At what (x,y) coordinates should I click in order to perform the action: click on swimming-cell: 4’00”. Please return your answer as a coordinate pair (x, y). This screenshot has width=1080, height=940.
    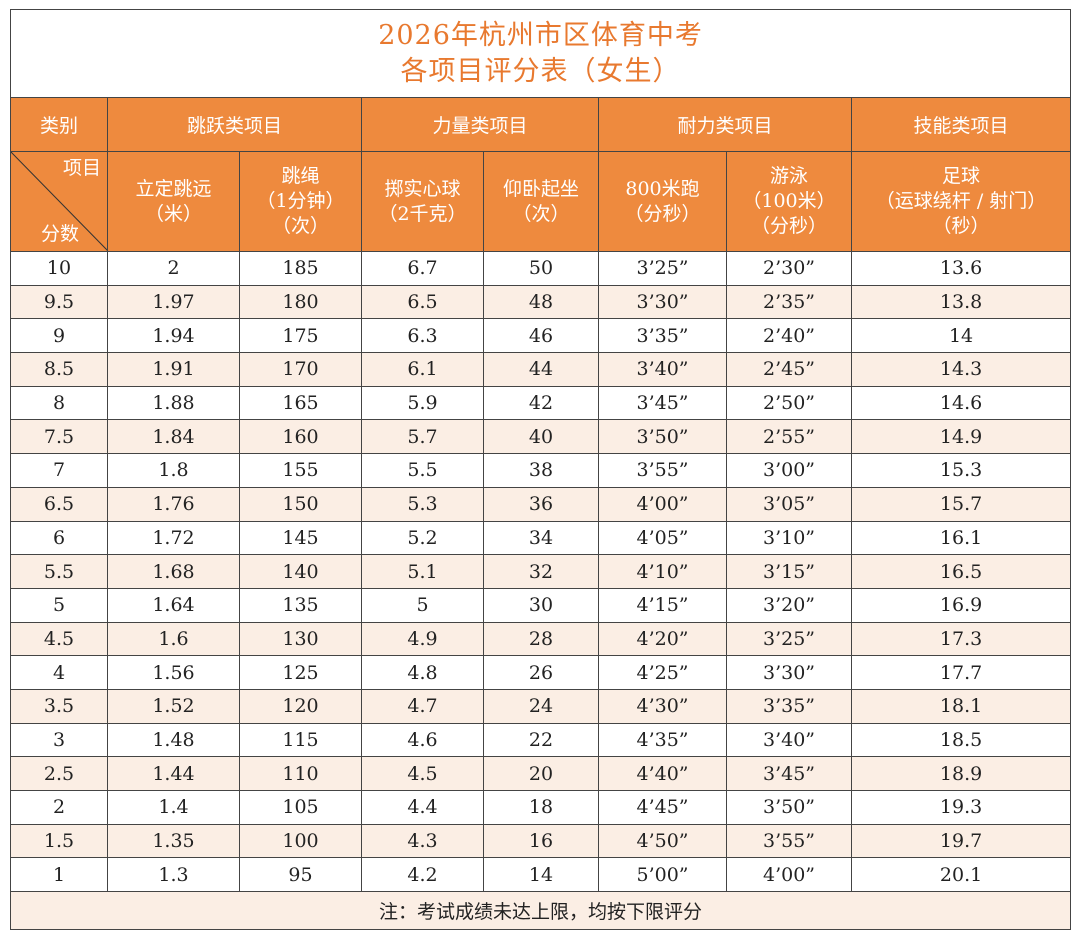
    Looking at the image, I should click on (789, 875).